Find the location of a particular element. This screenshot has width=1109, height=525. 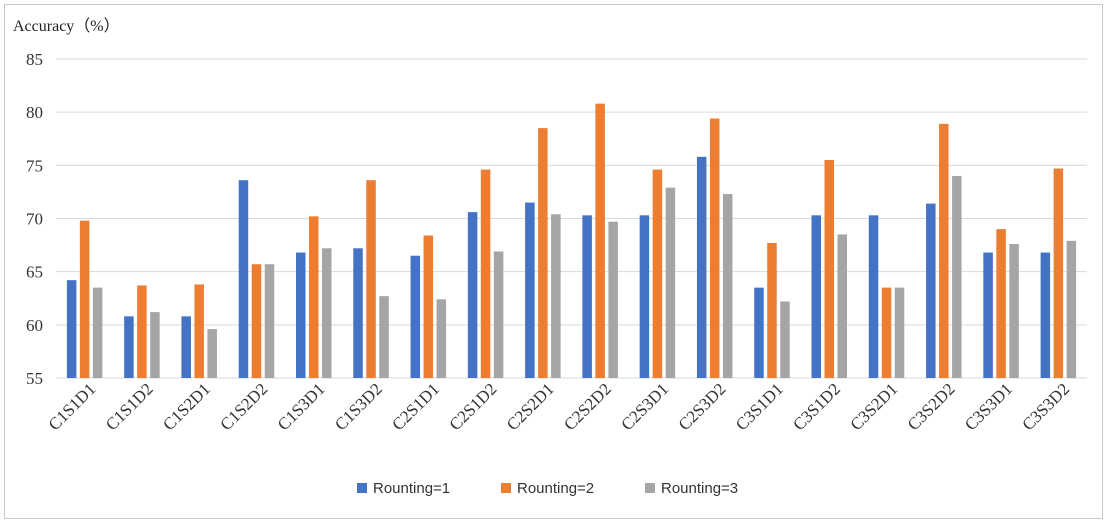

y-tick-60: 60 is located at coordinates (34, 325).